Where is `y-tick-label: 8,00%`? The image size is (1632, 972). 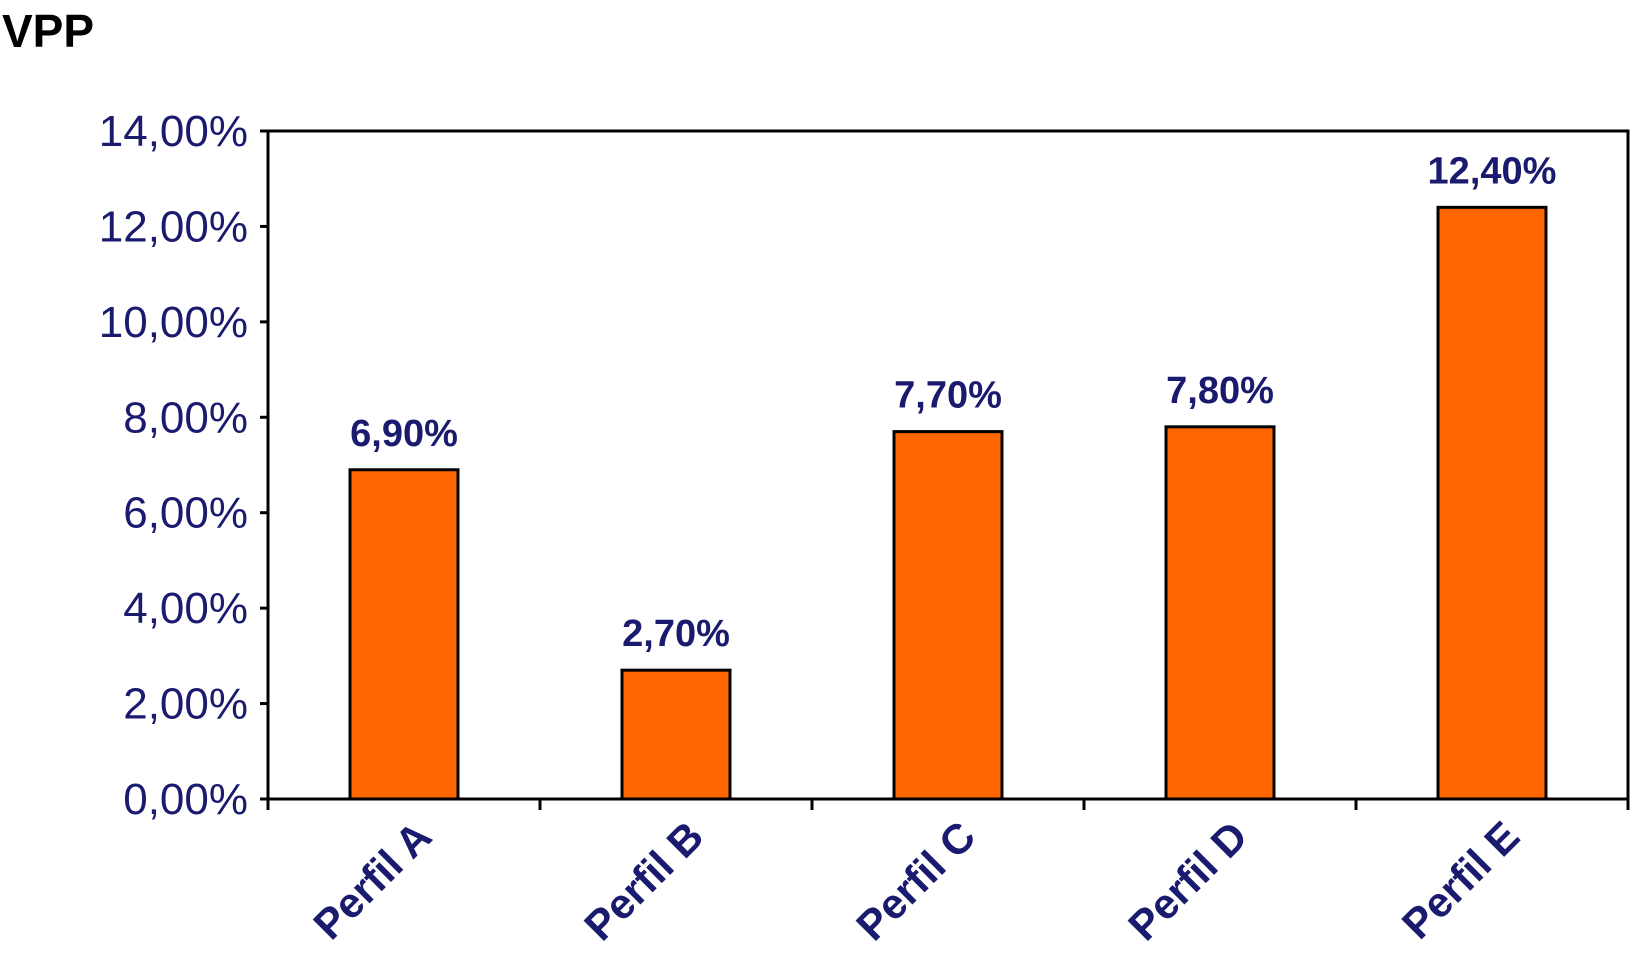 y-tick-label: 8,00% is located at coordinates (185, 417).